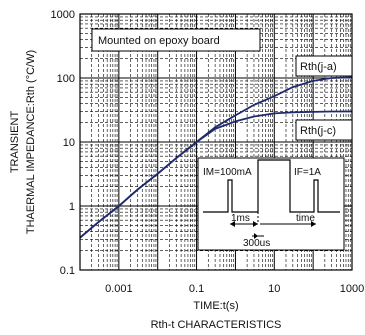 This screenshot has width=365, height=335. I want to click on inset-pulse-trace, so click(271, 186).